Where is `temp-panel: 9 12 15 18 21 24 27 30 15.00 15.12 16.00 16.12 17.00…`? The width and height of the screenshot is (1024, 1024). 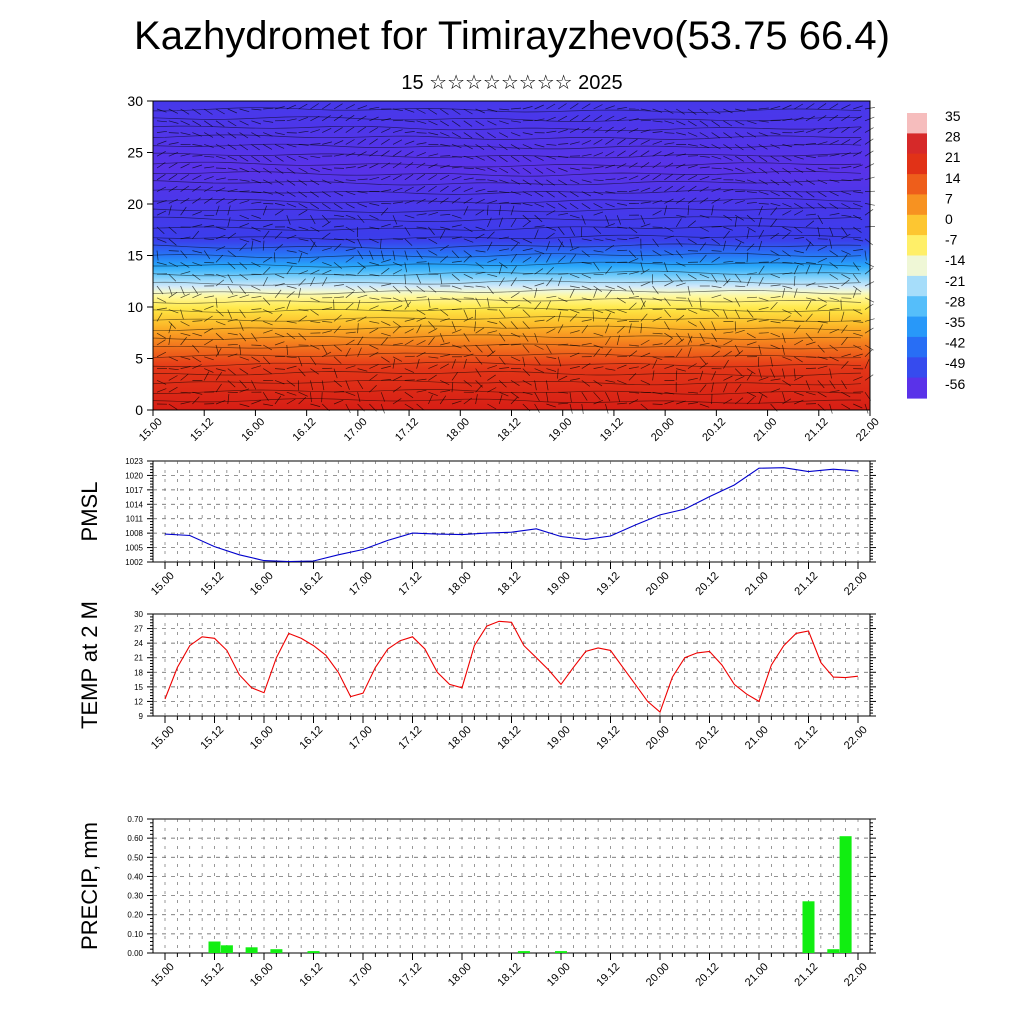
temp-panel: 9 12 15 18 21 24 27 30 15.00 15.12 16.00 16.12 17.00… is located at coordinates (476, 676).